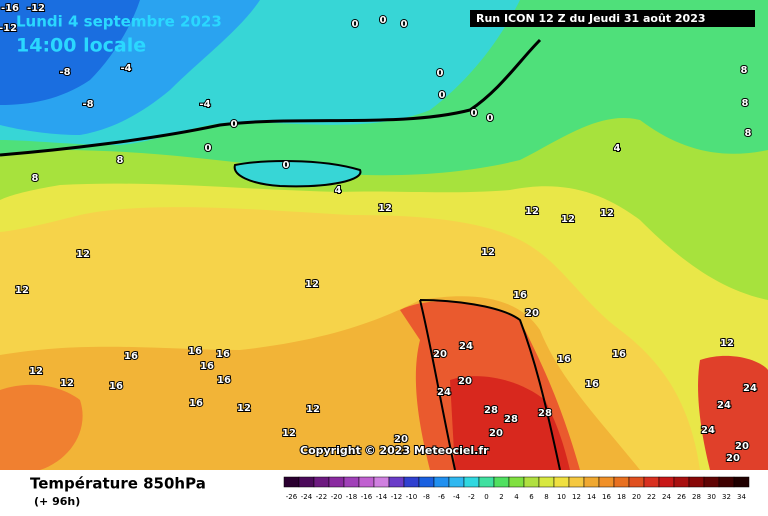 Image resolution: width=768 pixels, height=516 pixels. I want to click on scale-label: -12, so click(396, 497).